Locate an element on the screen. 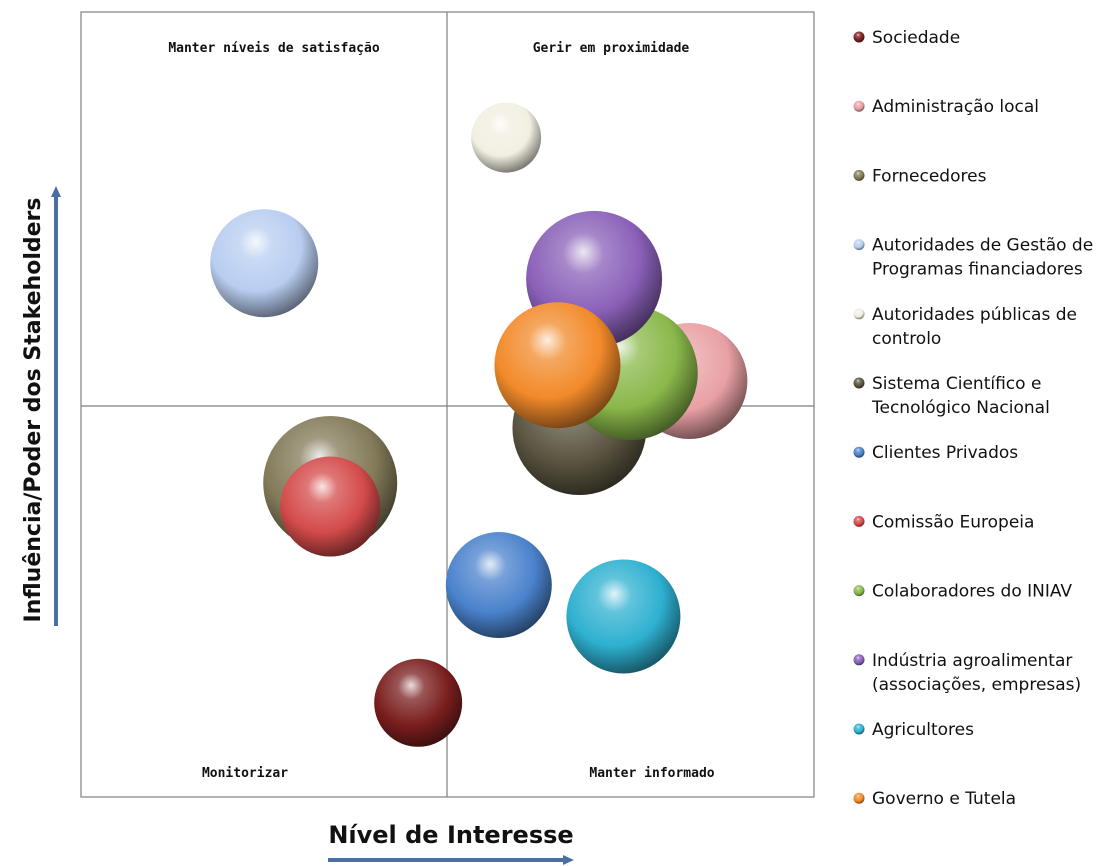 Image resolution: width=1112 pixels, height=866 pixels. legend-label-comissao-europeia: Comissão Europeia is located at coordinates (953, 522).